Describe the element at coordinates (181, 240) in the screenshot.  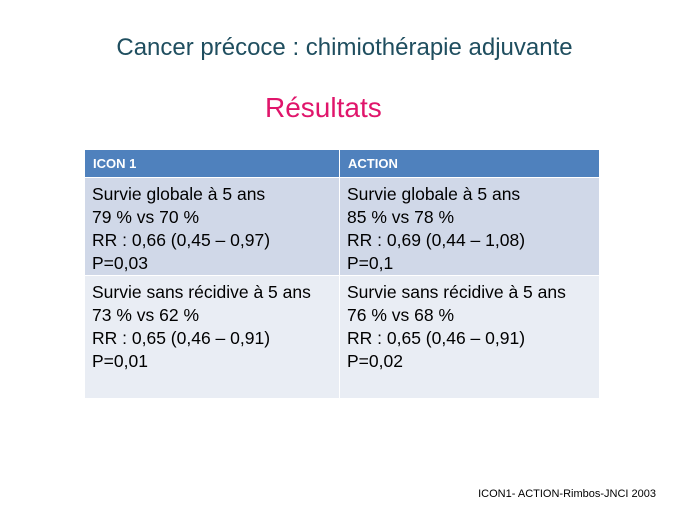
I see `cell-line: RR : 0,66 (0,45 – 0,97)` at that location.